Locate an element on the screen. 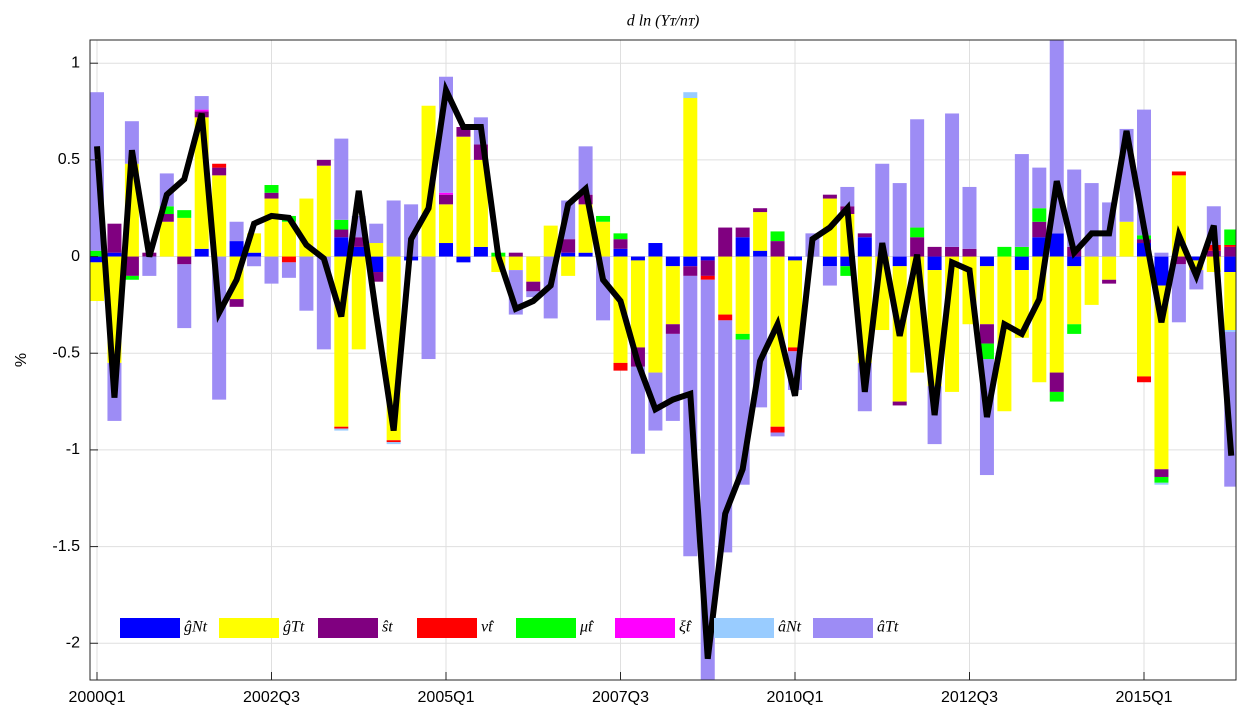  legend-label: ν̂t is located at coordinates (487, 627).